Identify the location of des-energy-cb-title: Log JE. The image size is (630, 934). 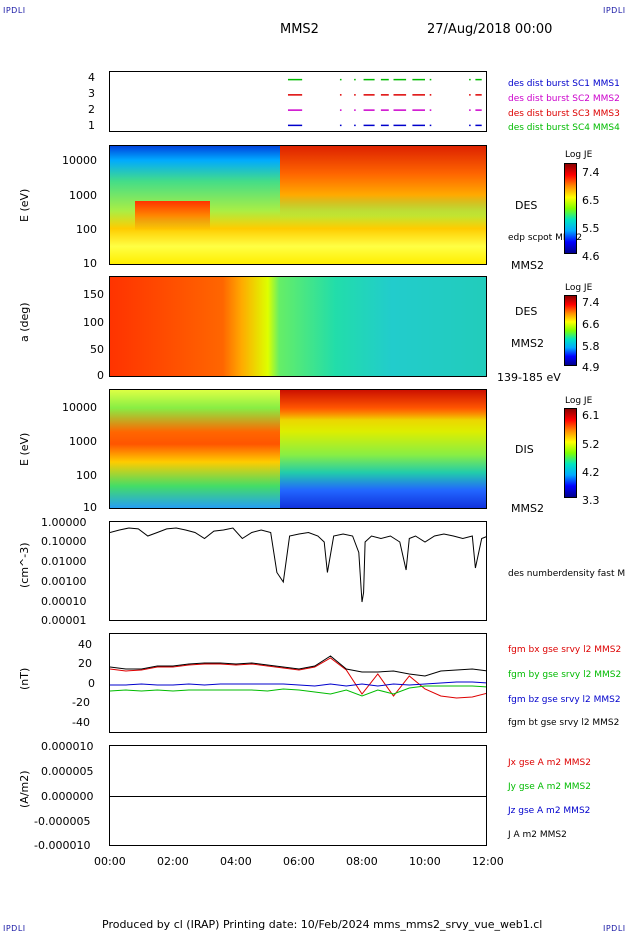
(579, 155).